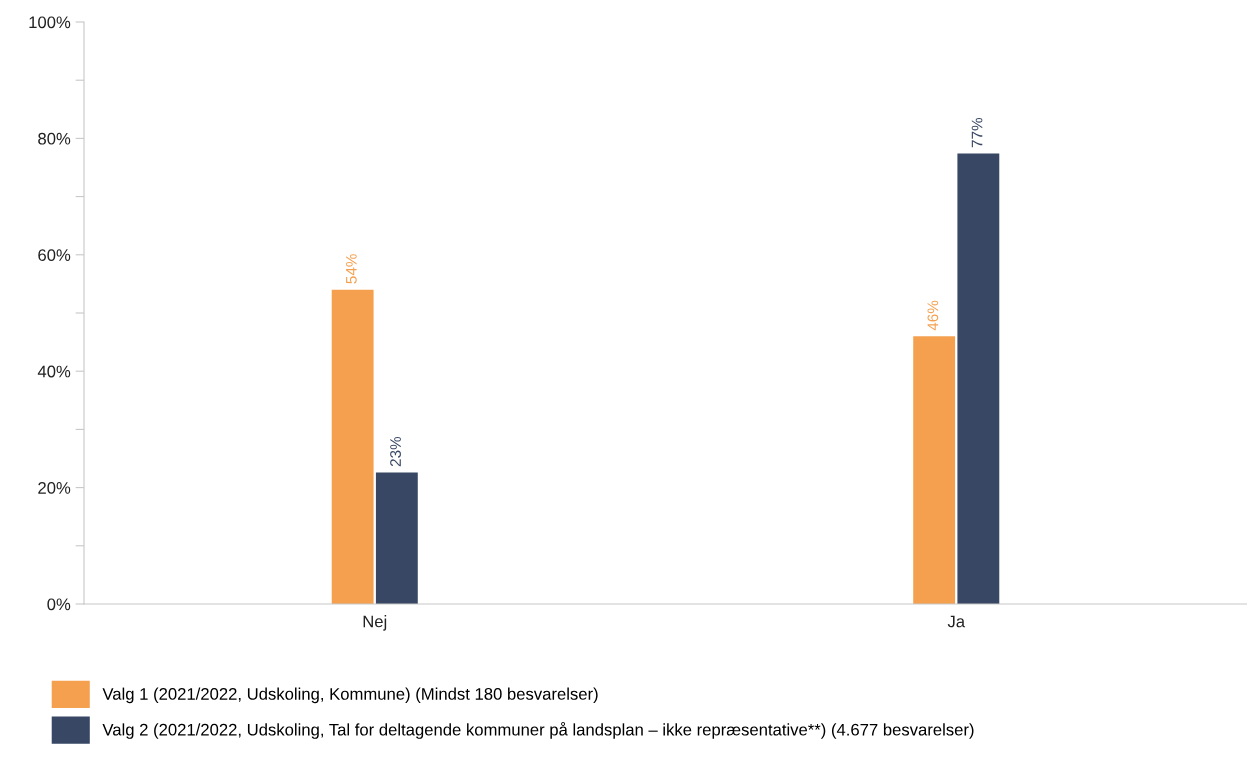 This screenshot has width=1247, height=758. Describe the element at coordinates (50, 22) in the screenshot. I see `y-tick-label: 100%` at that location.